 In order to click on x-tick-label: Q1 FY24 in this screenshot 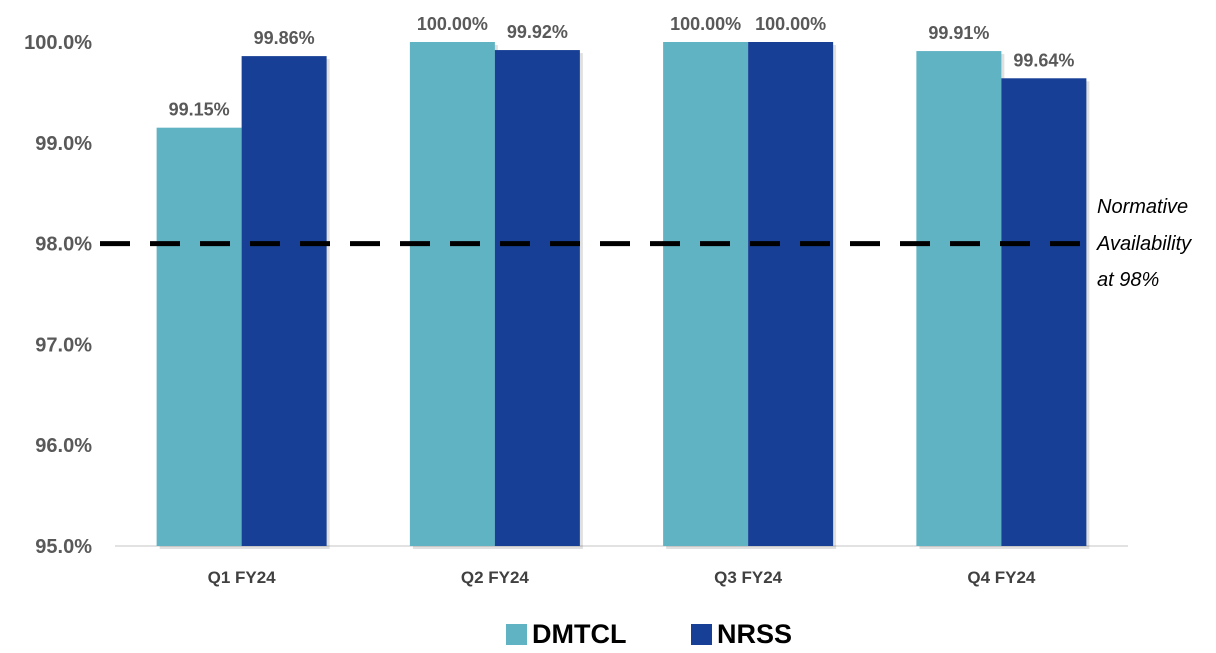, I will do `click(242, 577)`.